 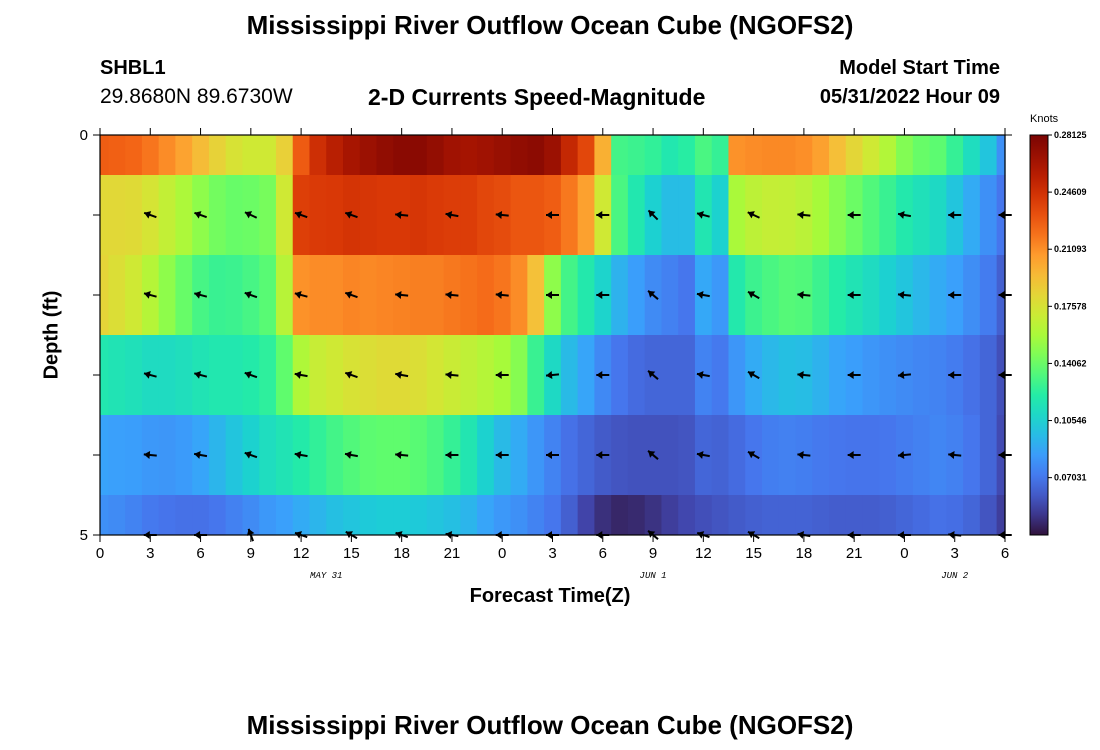 I want to click on colorbar-units-label: Knots, so click(x=1044, y=119).